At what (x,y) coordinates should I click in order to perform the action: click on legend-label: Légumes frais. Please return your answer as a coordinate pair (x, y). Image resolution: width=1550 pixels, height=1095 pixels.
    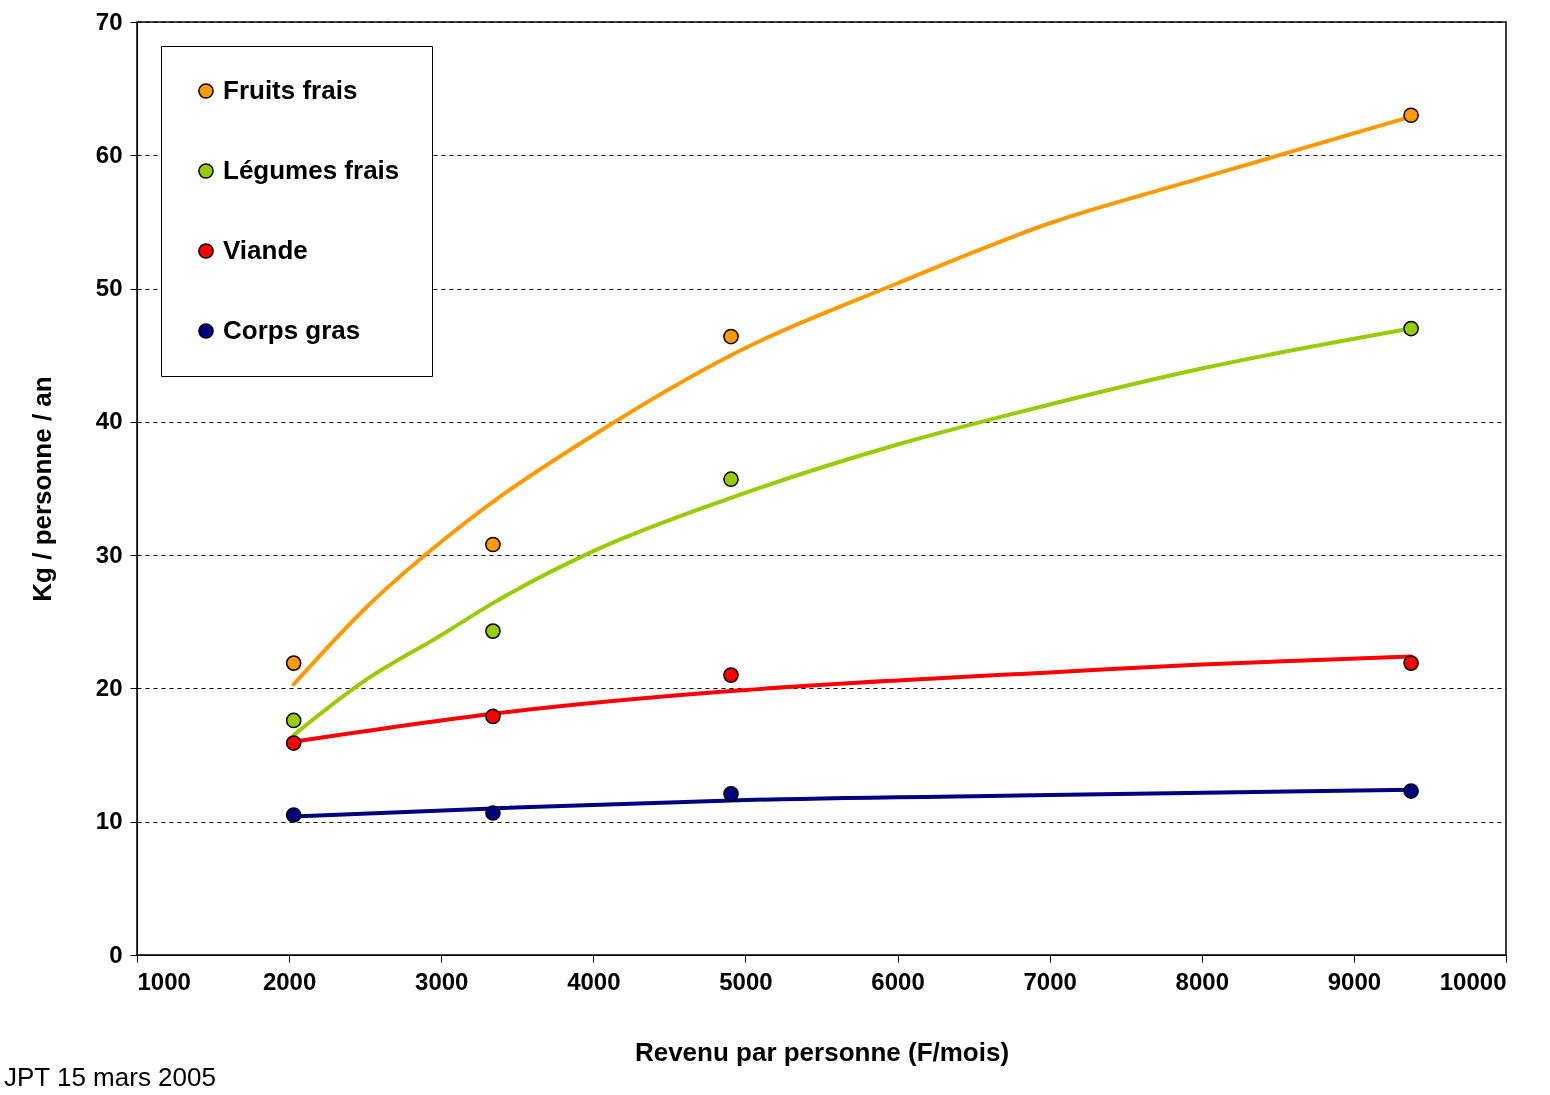
    Looking at the image, I should click on (311, 170).